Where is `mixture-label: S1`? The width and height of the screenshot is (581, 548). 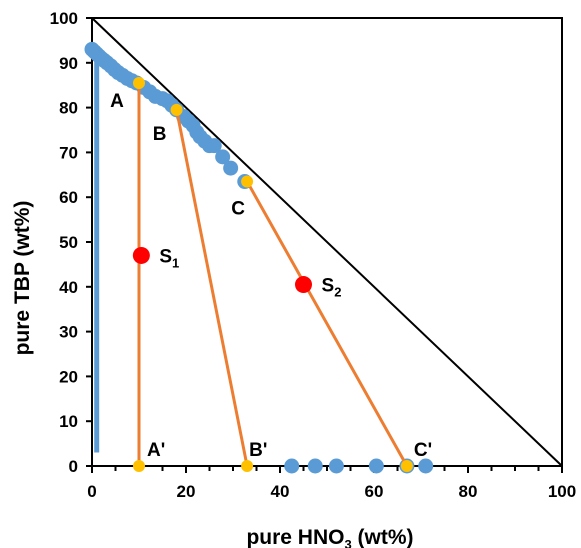 mixture-label: S1 is located at coordinates (169, 258).